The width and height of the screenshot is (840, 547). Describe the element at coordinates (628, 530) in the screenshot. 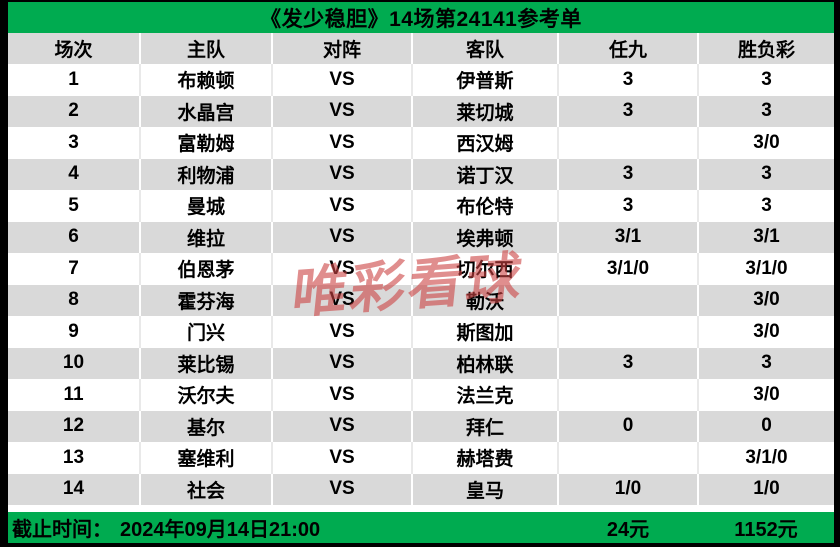

I see `ren9-total: 24元` at that location.